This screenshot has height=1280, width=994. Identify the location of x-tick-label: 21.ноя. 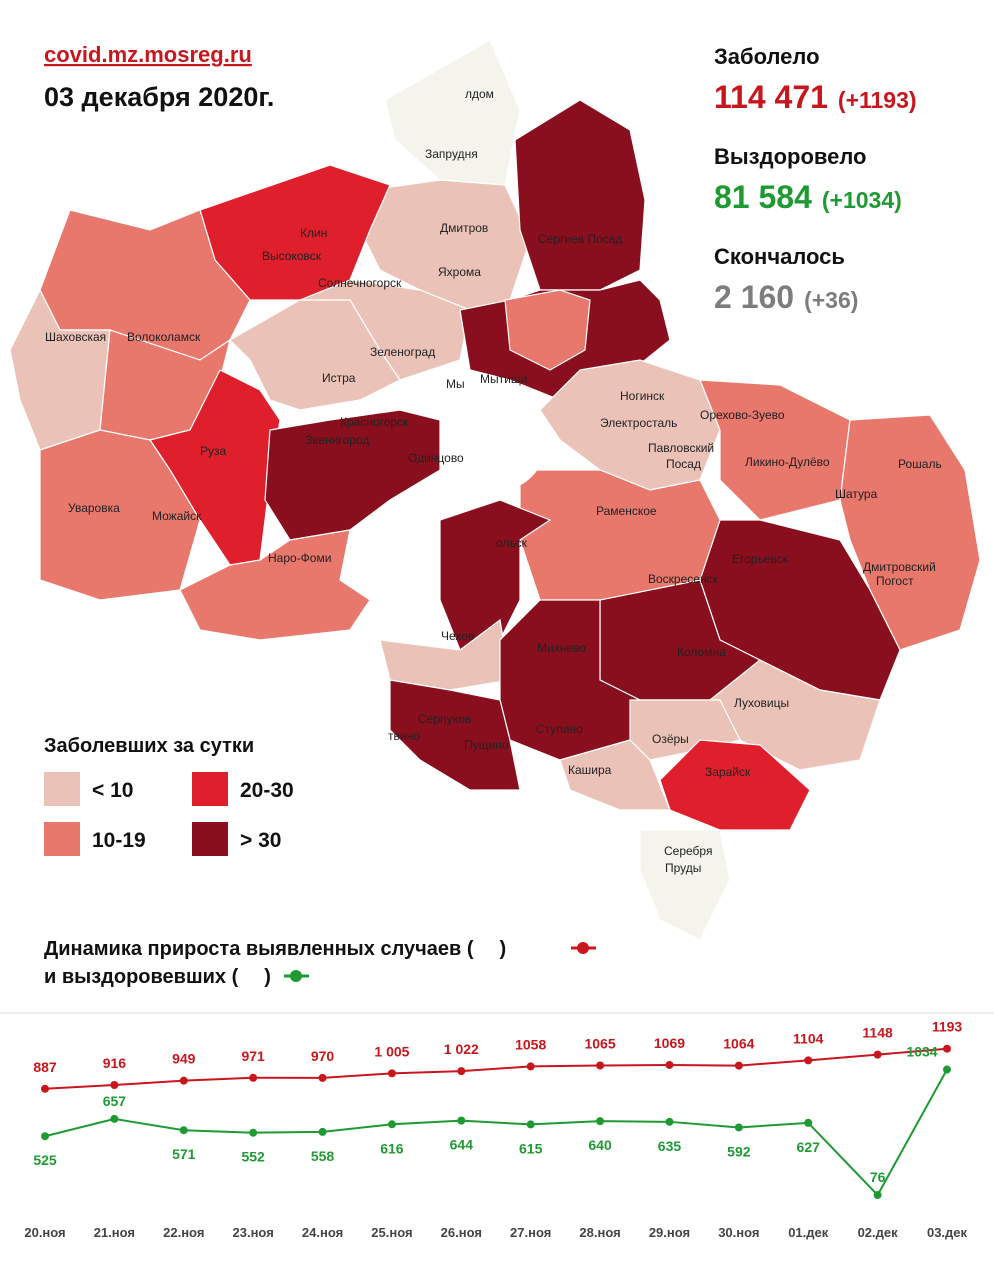
(114, 1232).